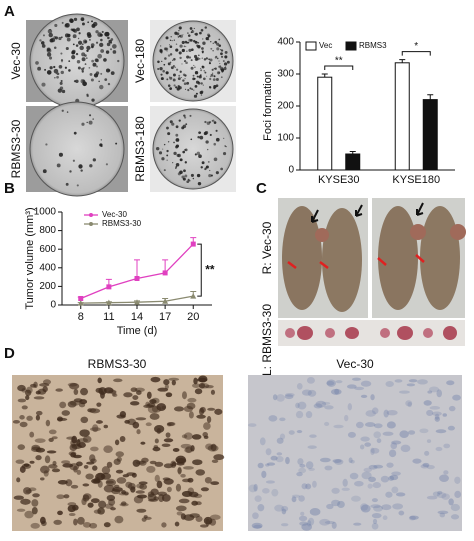 Image resolution: width=474 pixels, height=541 pixels. What do you see at coordinates (372, 272) in the screenshot?
I see `mouse-photos` at bounding box center [372, 272].